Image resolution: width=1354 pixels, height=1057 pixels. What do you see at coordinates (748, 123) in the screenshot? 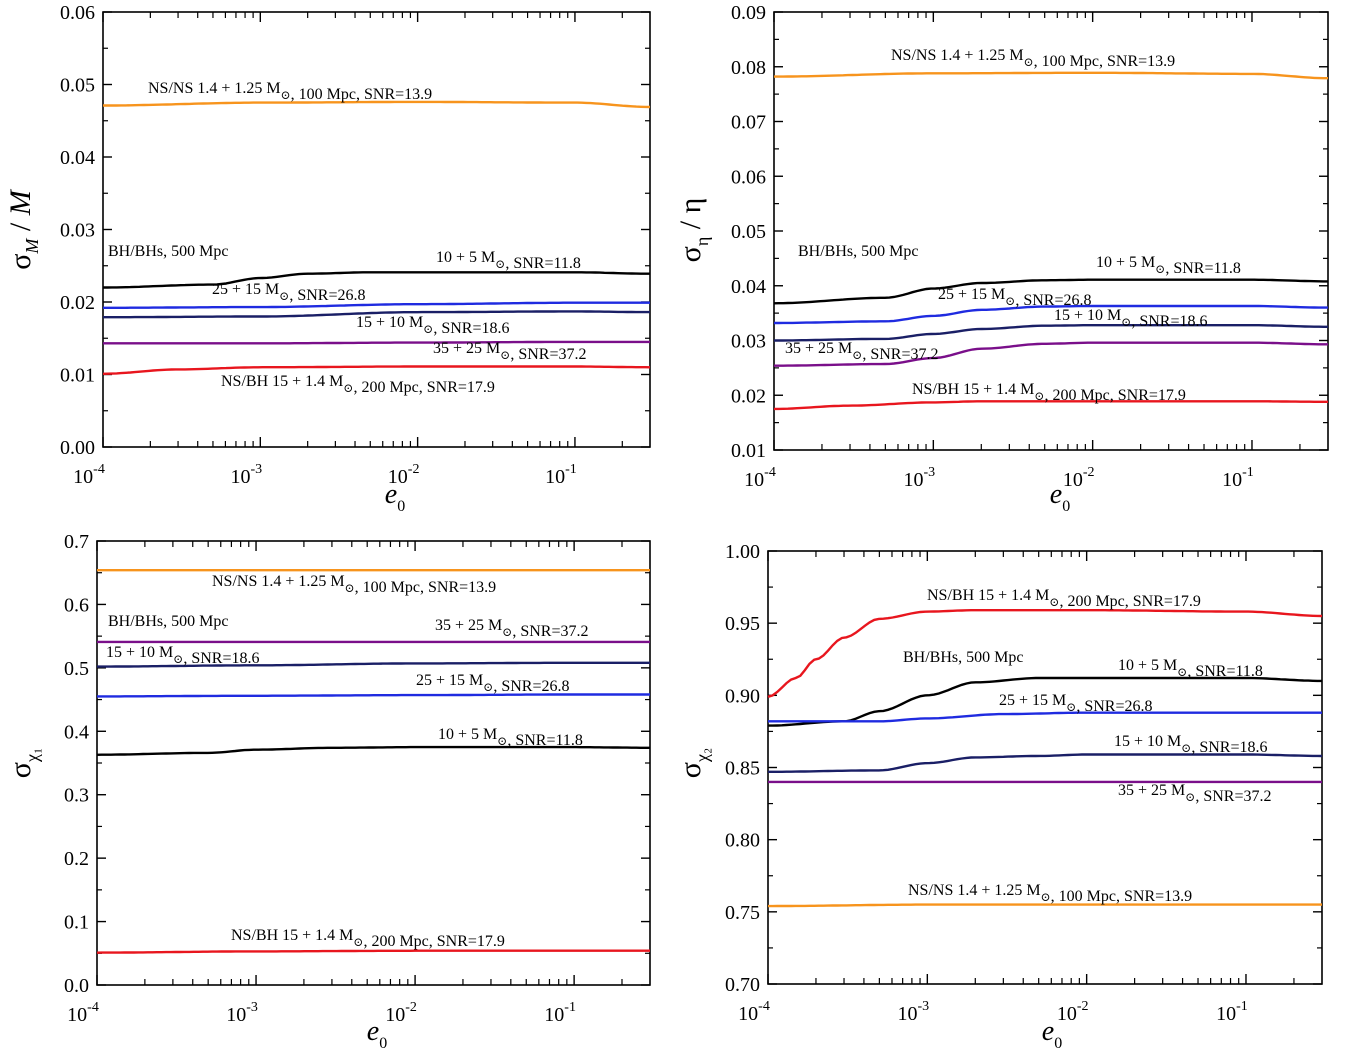
I see `y-tick-label: 0.07` at bounding box center [748, 123].